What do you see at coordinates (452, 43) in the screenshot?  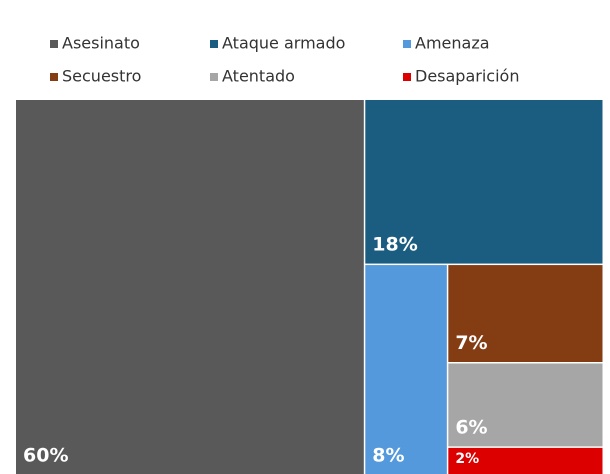 I see `legend-label: Amenaza` at bounding box center [452, 43].